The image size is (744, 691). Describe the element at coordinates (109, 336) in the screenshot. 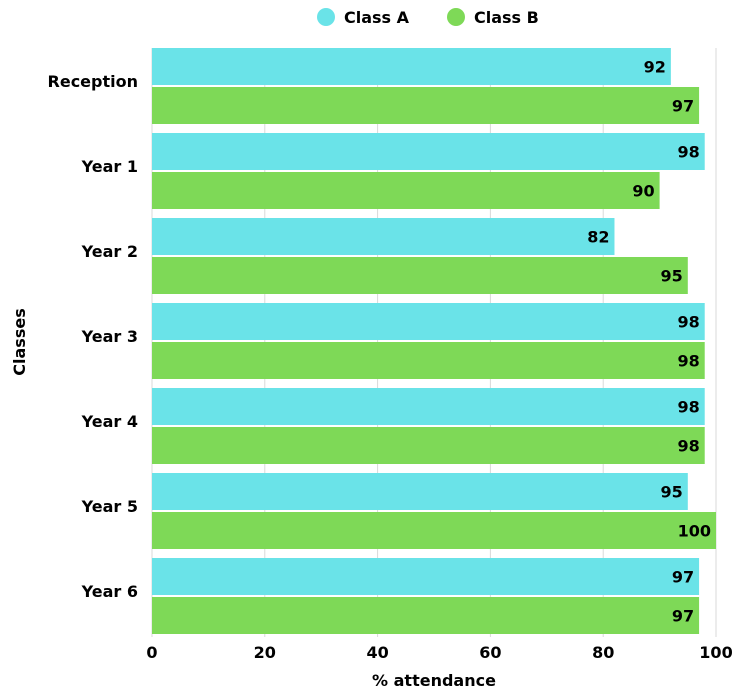

I see `category-label: Year 3` at that location.